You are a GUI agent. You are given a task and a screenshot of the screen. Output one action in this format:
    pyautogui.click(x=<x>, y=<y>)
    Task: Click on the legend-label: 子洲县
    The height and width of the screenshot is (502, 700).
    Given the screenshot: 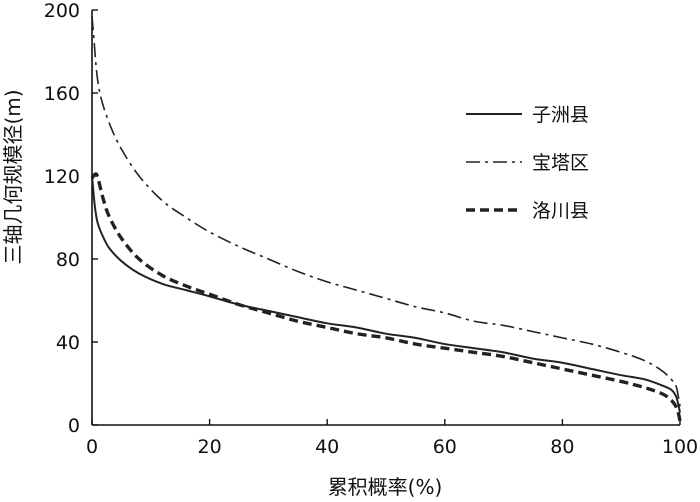 What is the action you would take?
    pyautogui.click(x=560, y=115)
    